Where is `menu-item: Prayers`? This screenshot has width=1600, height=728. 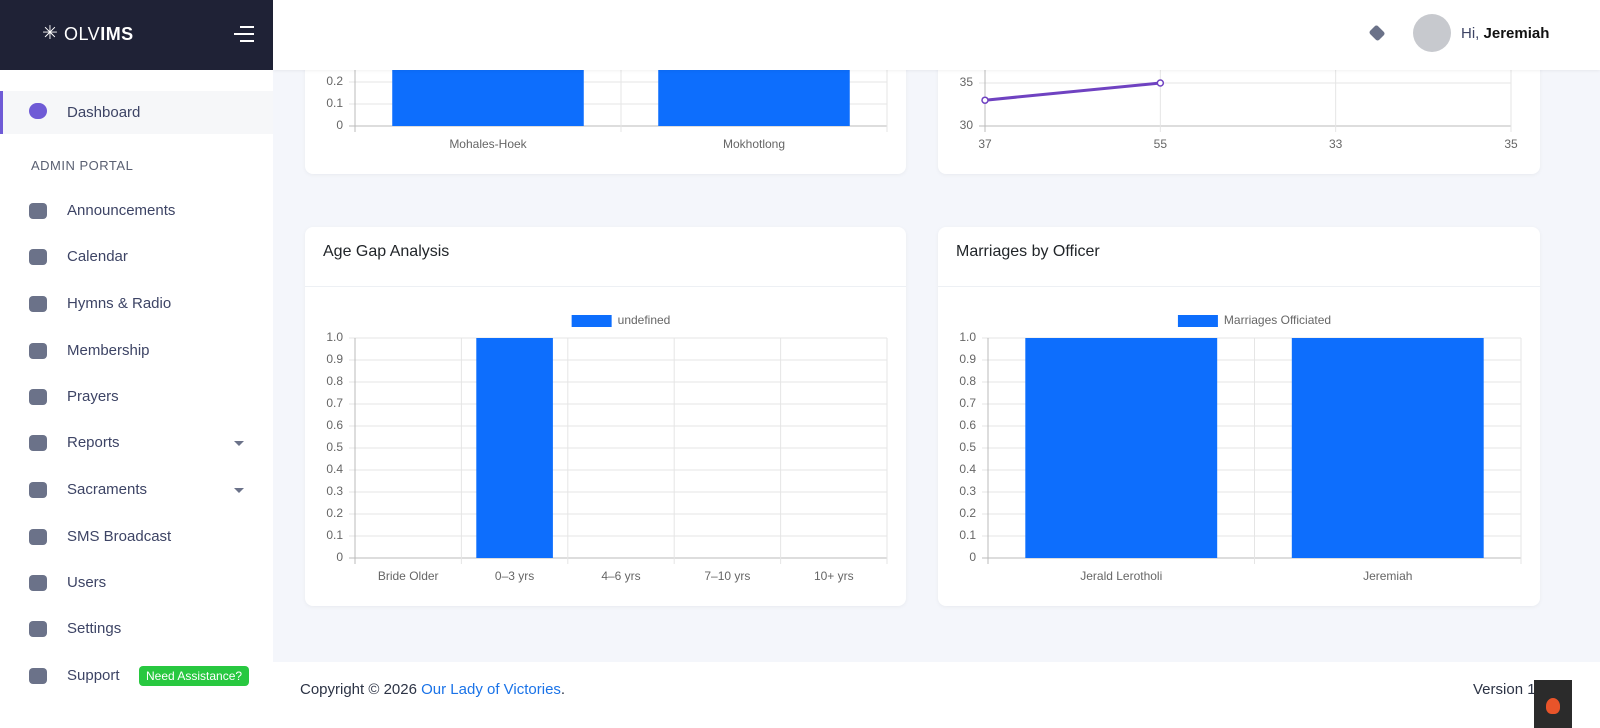 menu-item: Prayers is located at coordinates (136, 397).